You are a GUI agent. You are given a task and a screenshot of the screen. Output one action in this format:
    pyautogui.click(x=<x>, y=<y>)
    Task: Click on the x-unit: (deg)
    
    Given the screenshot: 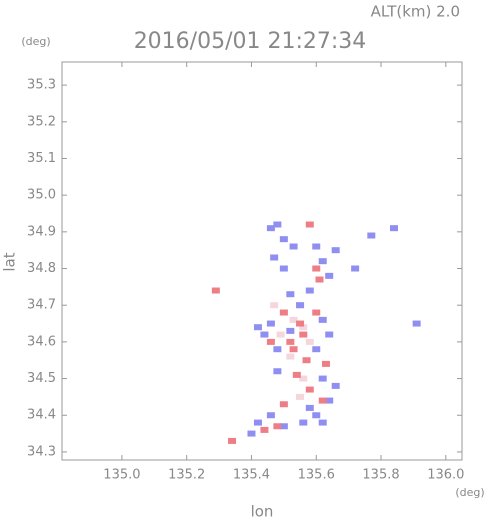 What is the action you would take?
    pyautogui.click(x=469, y=492)
    